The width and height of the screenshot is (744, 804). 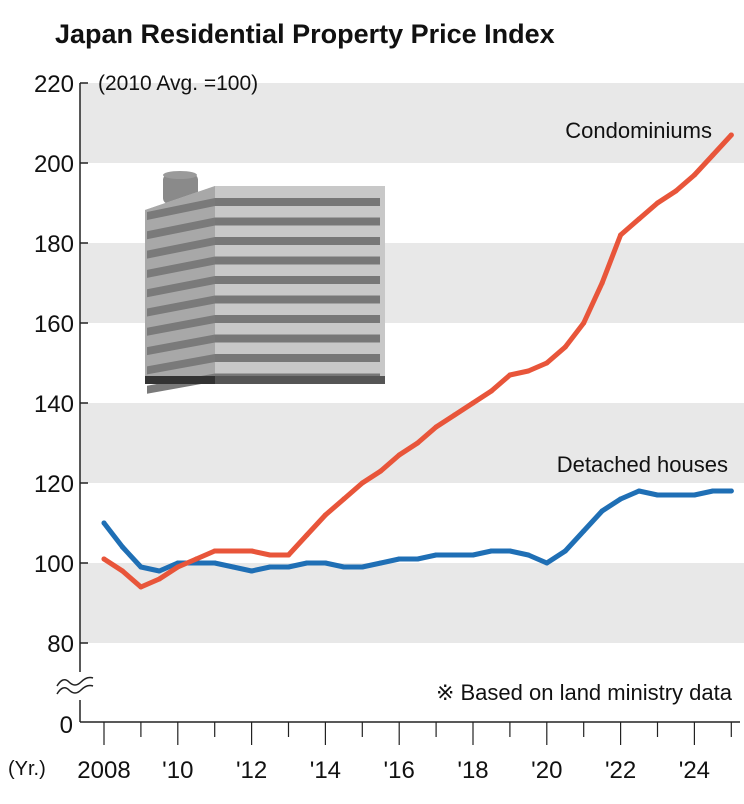 I want to click on building-illustration, so click(x=265, y=282).